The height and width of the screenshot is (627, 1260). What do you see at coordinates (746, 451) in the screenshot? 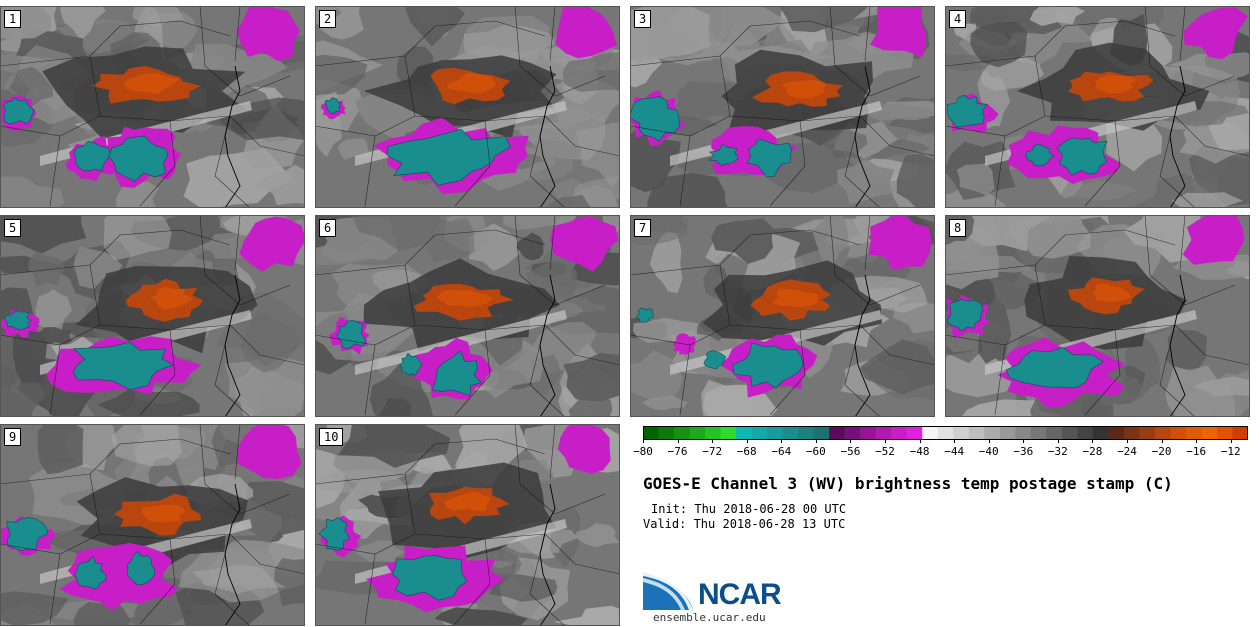
I see `colorbar-tick-label: −68` at bounding box center [746, 451].